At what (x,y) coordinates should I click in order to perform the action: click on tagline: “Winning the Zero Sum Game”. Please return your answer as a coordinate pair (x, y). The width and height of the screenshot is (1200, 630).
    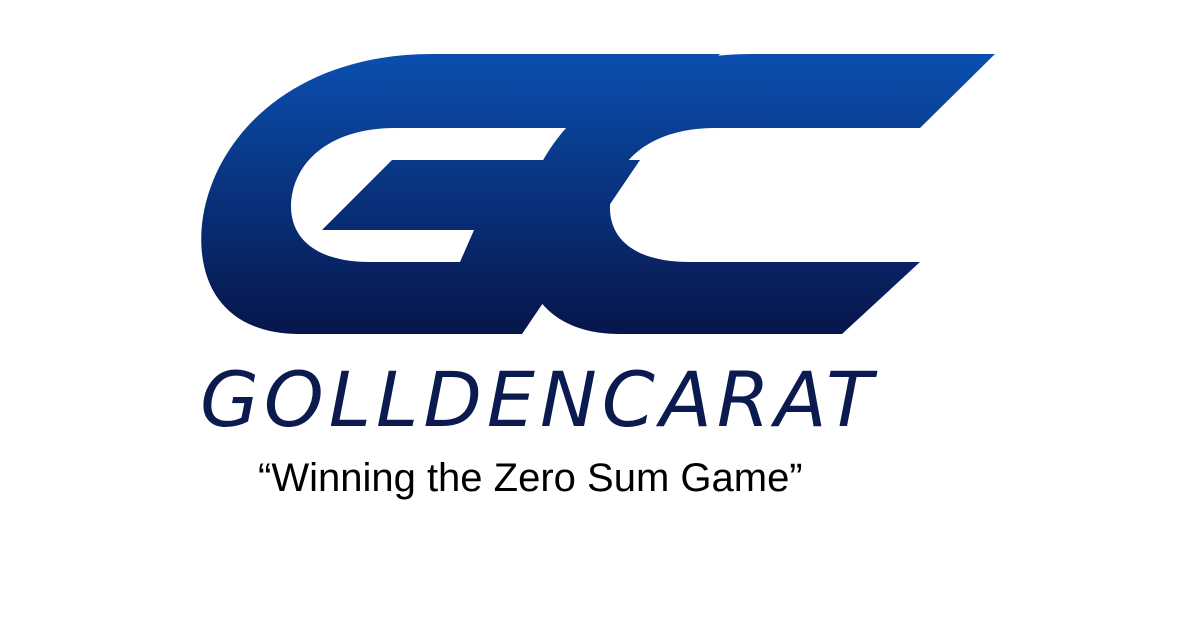
    Looking at the image, I should click on (608, 478).